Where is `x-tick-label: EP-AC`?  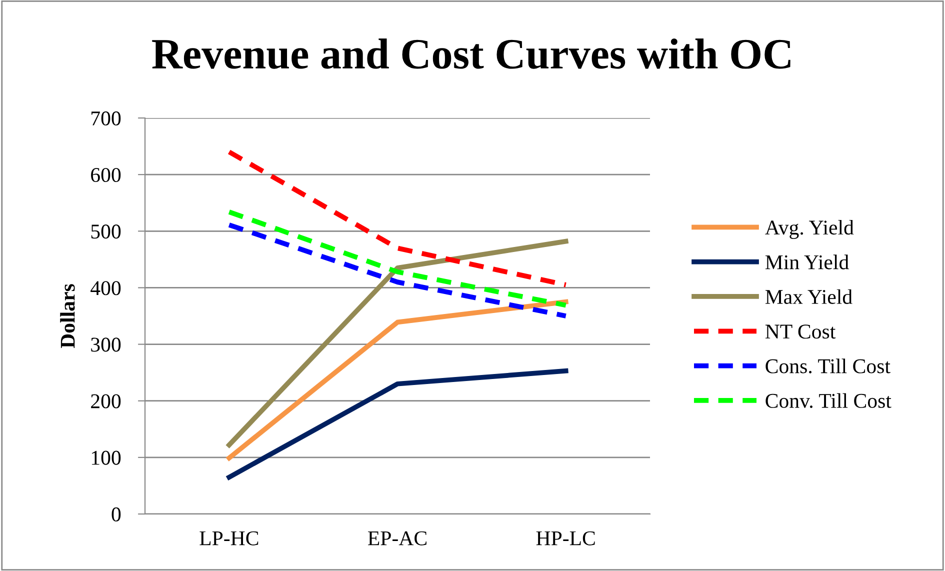 x-tick-label: EP-AC is located at coordinates (397, 538).